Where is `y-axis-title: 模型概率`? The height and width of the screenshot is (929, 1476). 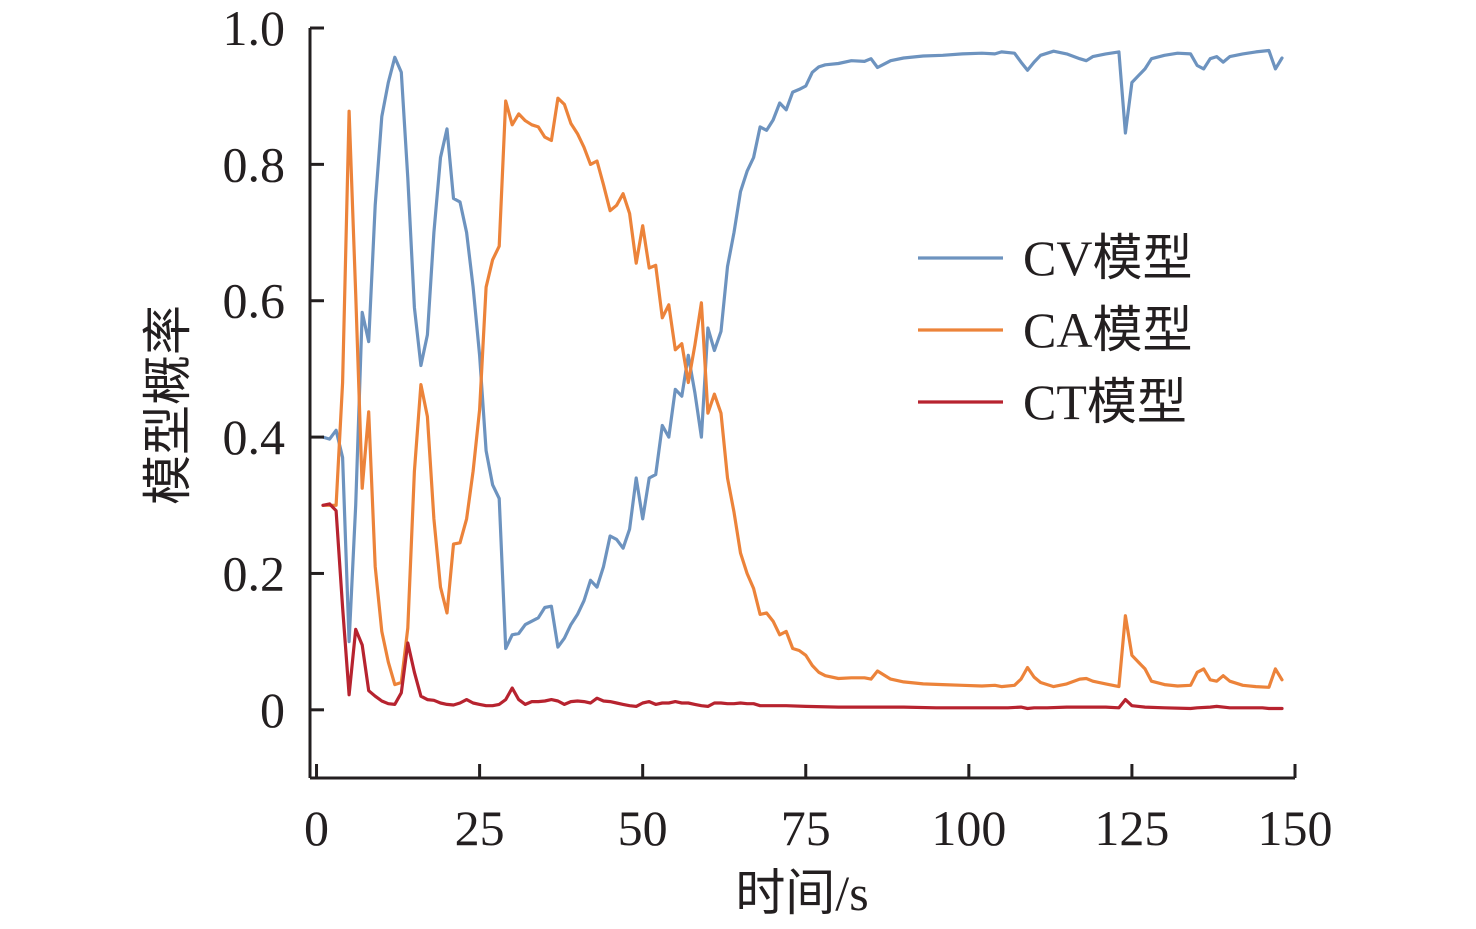 y-axis-title: 模型概率 is located at coordinates (168, 405).